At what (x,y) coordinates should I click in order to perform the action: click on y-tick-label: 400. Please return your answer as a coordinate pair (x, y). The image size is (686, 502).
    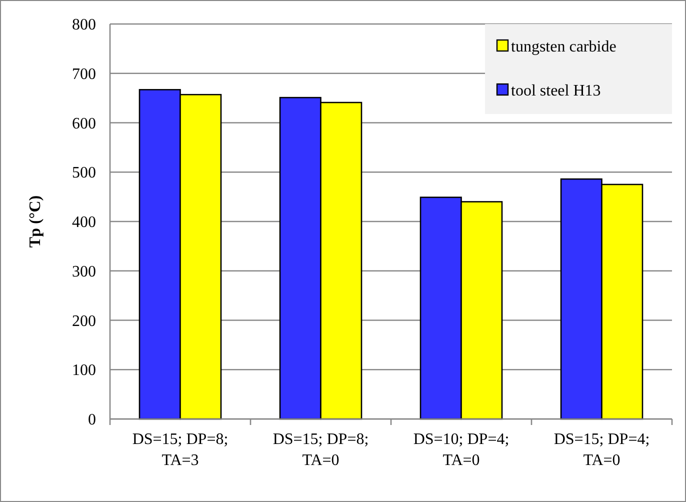
    Looking at the image, I should click on (84, 223).